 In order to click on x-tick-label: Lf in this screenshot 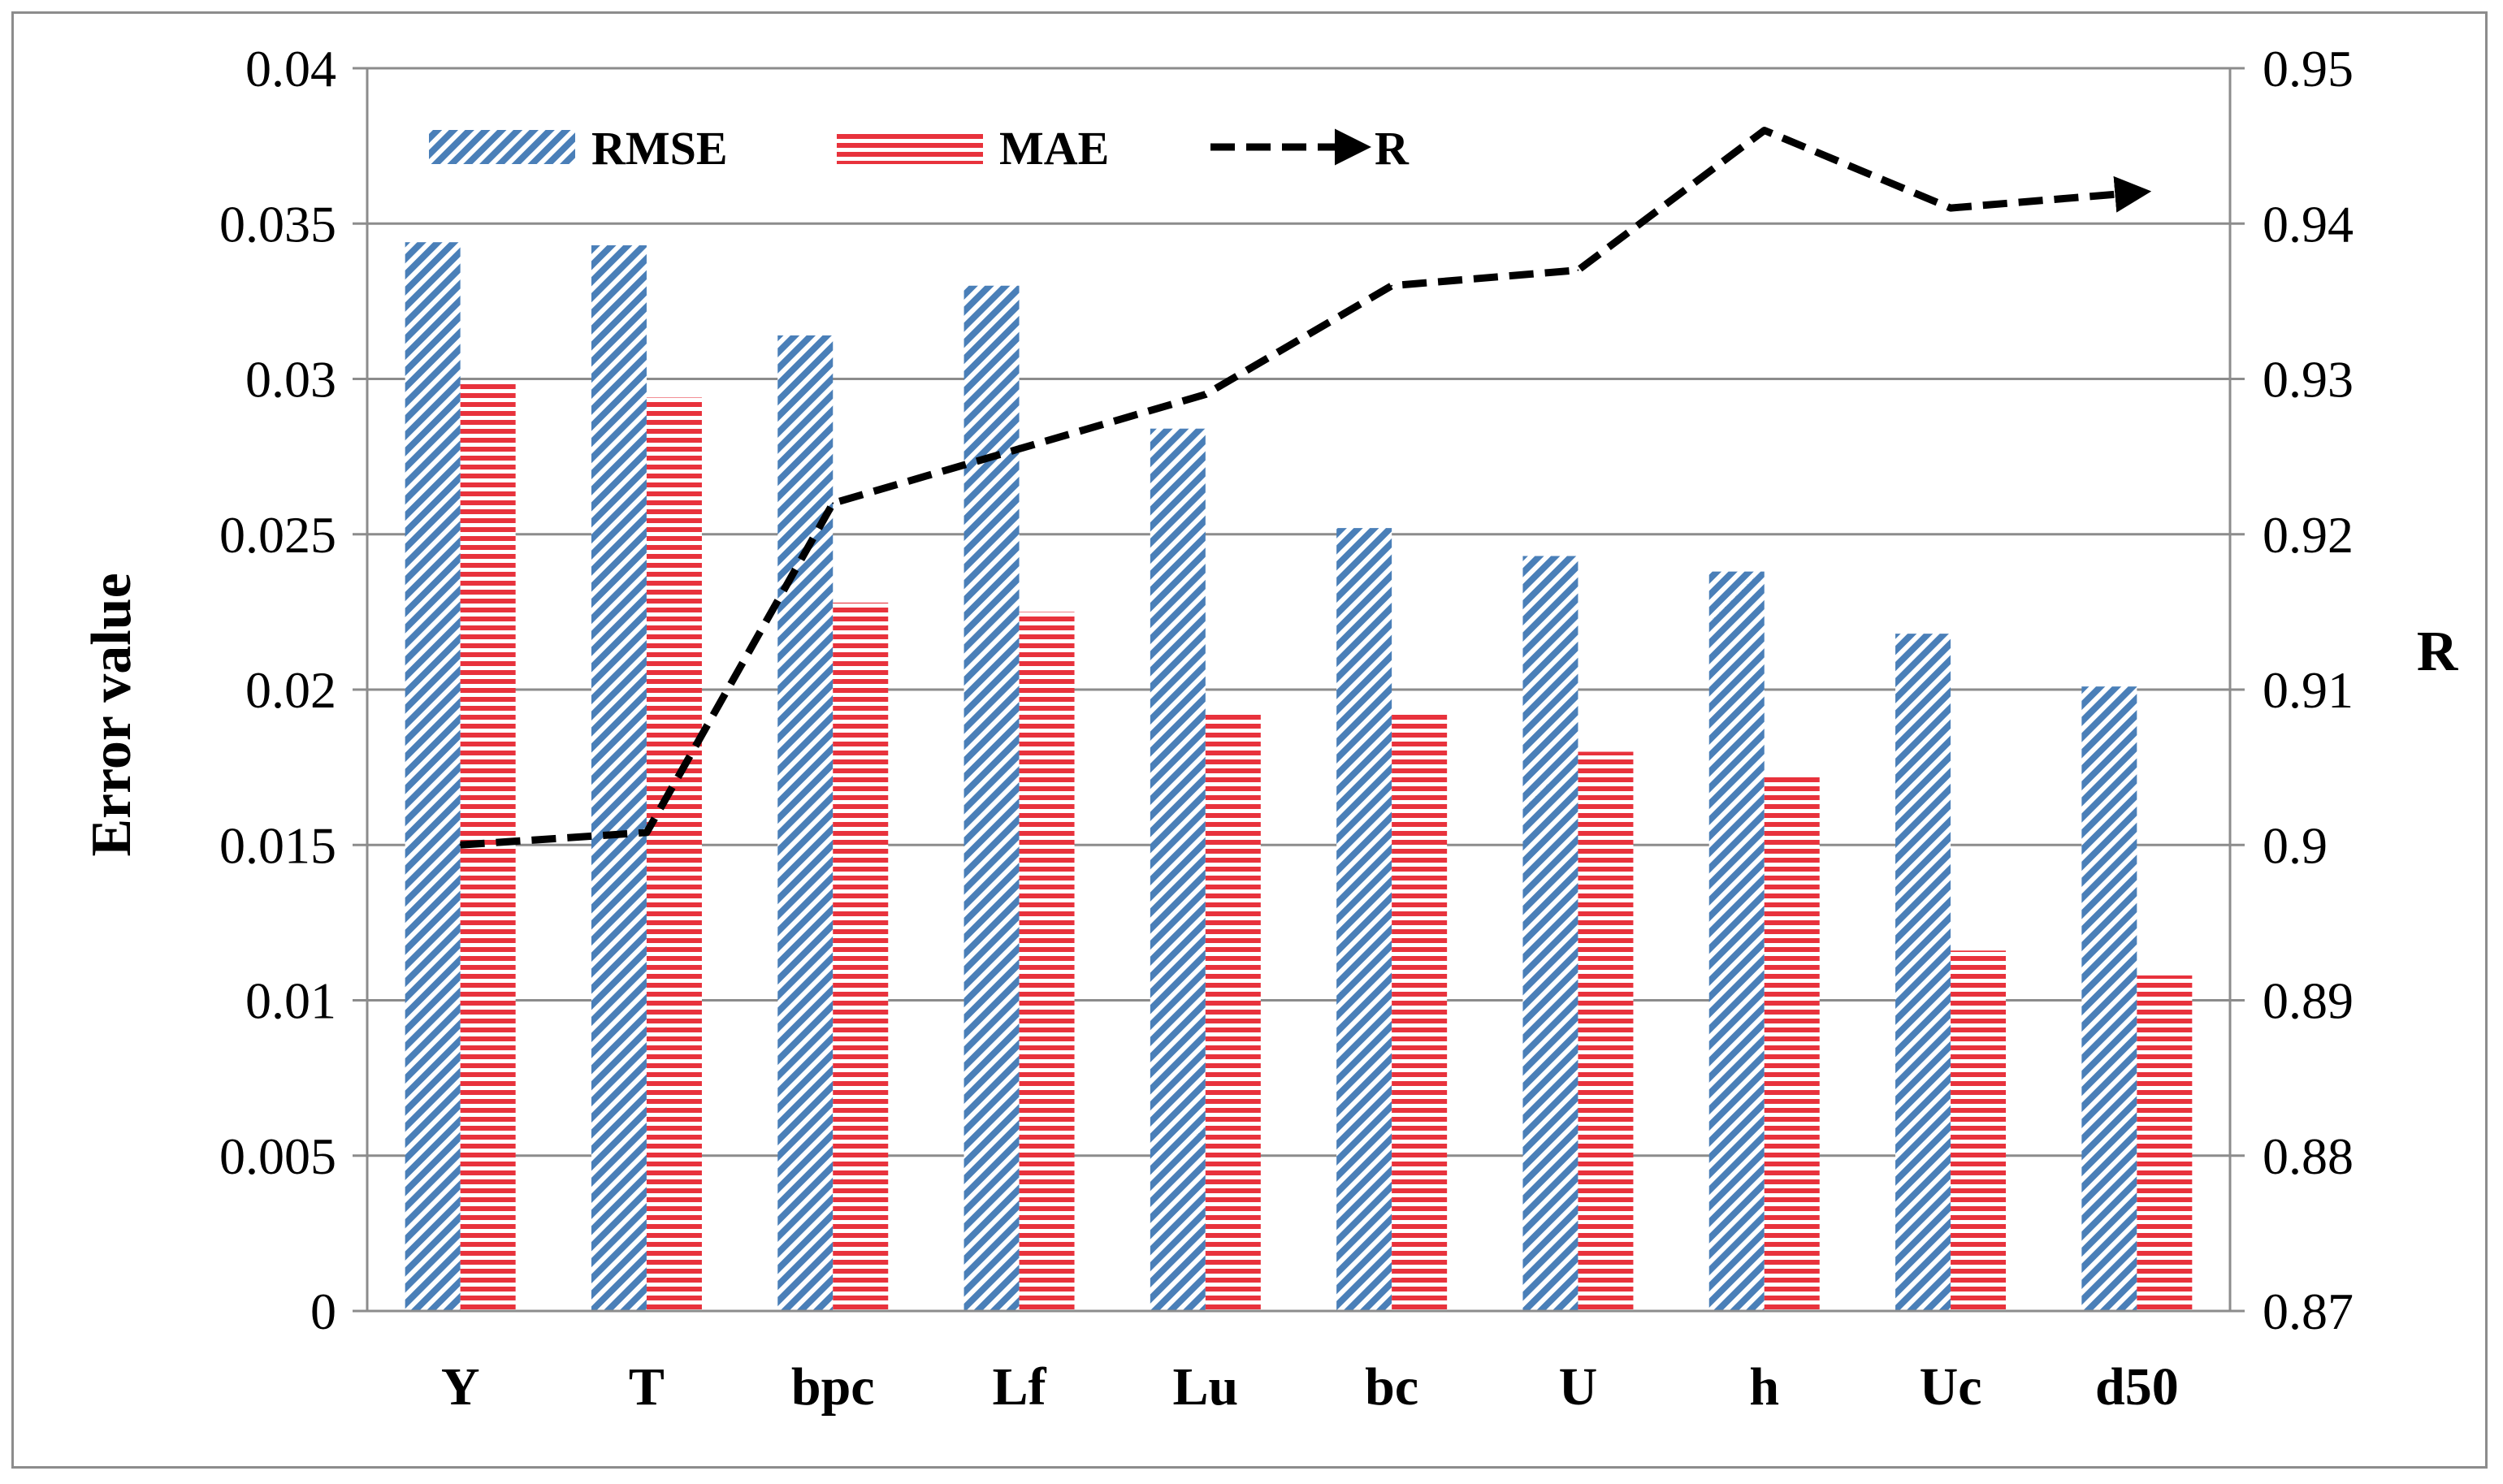, I will do `click(1020, 1387)`.